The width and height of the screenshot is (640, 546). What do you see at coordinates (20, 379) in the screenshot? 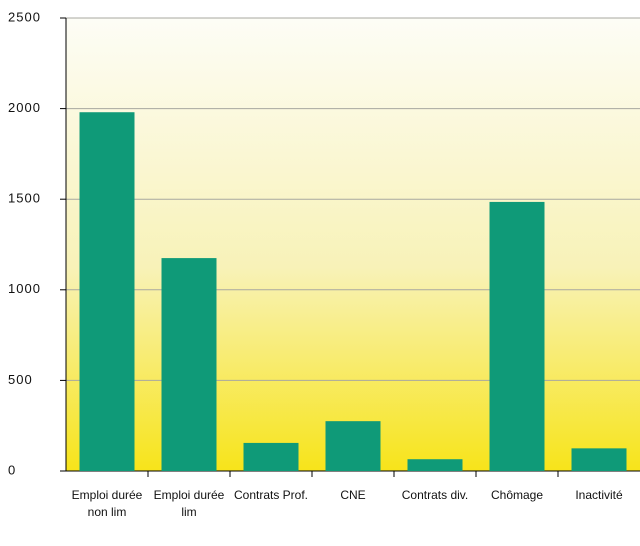
I see `y-tick-label: 500` at bounding box center [20, 379].